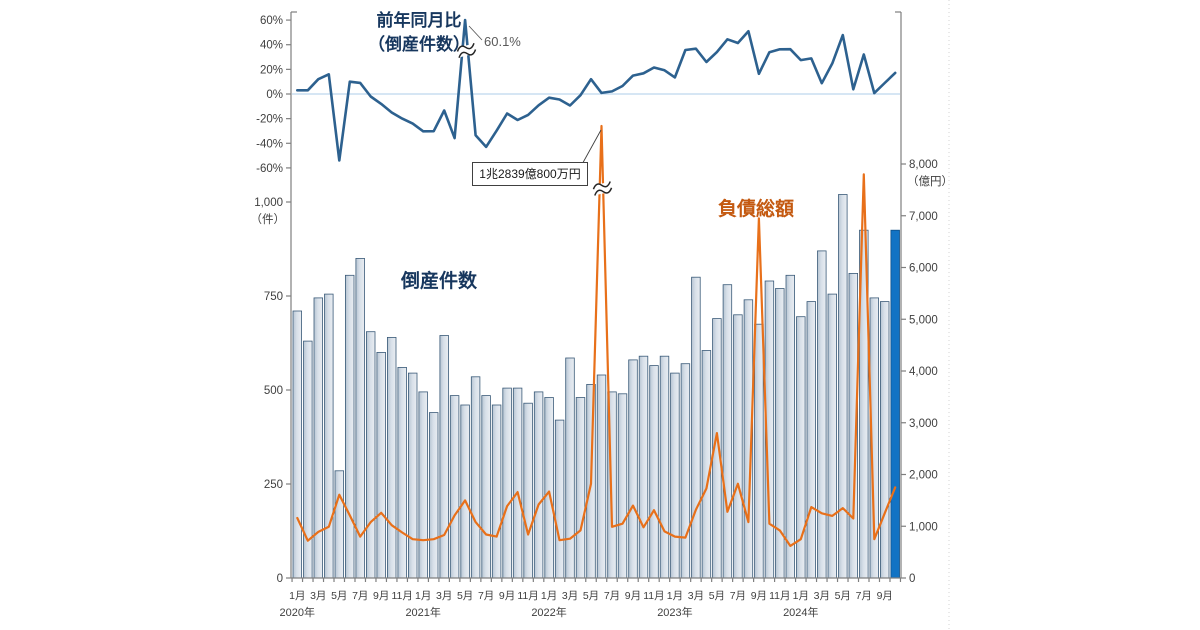 This screenshot has height=630, width=1200. What do you see at coordinates (274, 95) in the screenshot?
I see `percent-tick-label: 0%` at bounding box center [274, 95].